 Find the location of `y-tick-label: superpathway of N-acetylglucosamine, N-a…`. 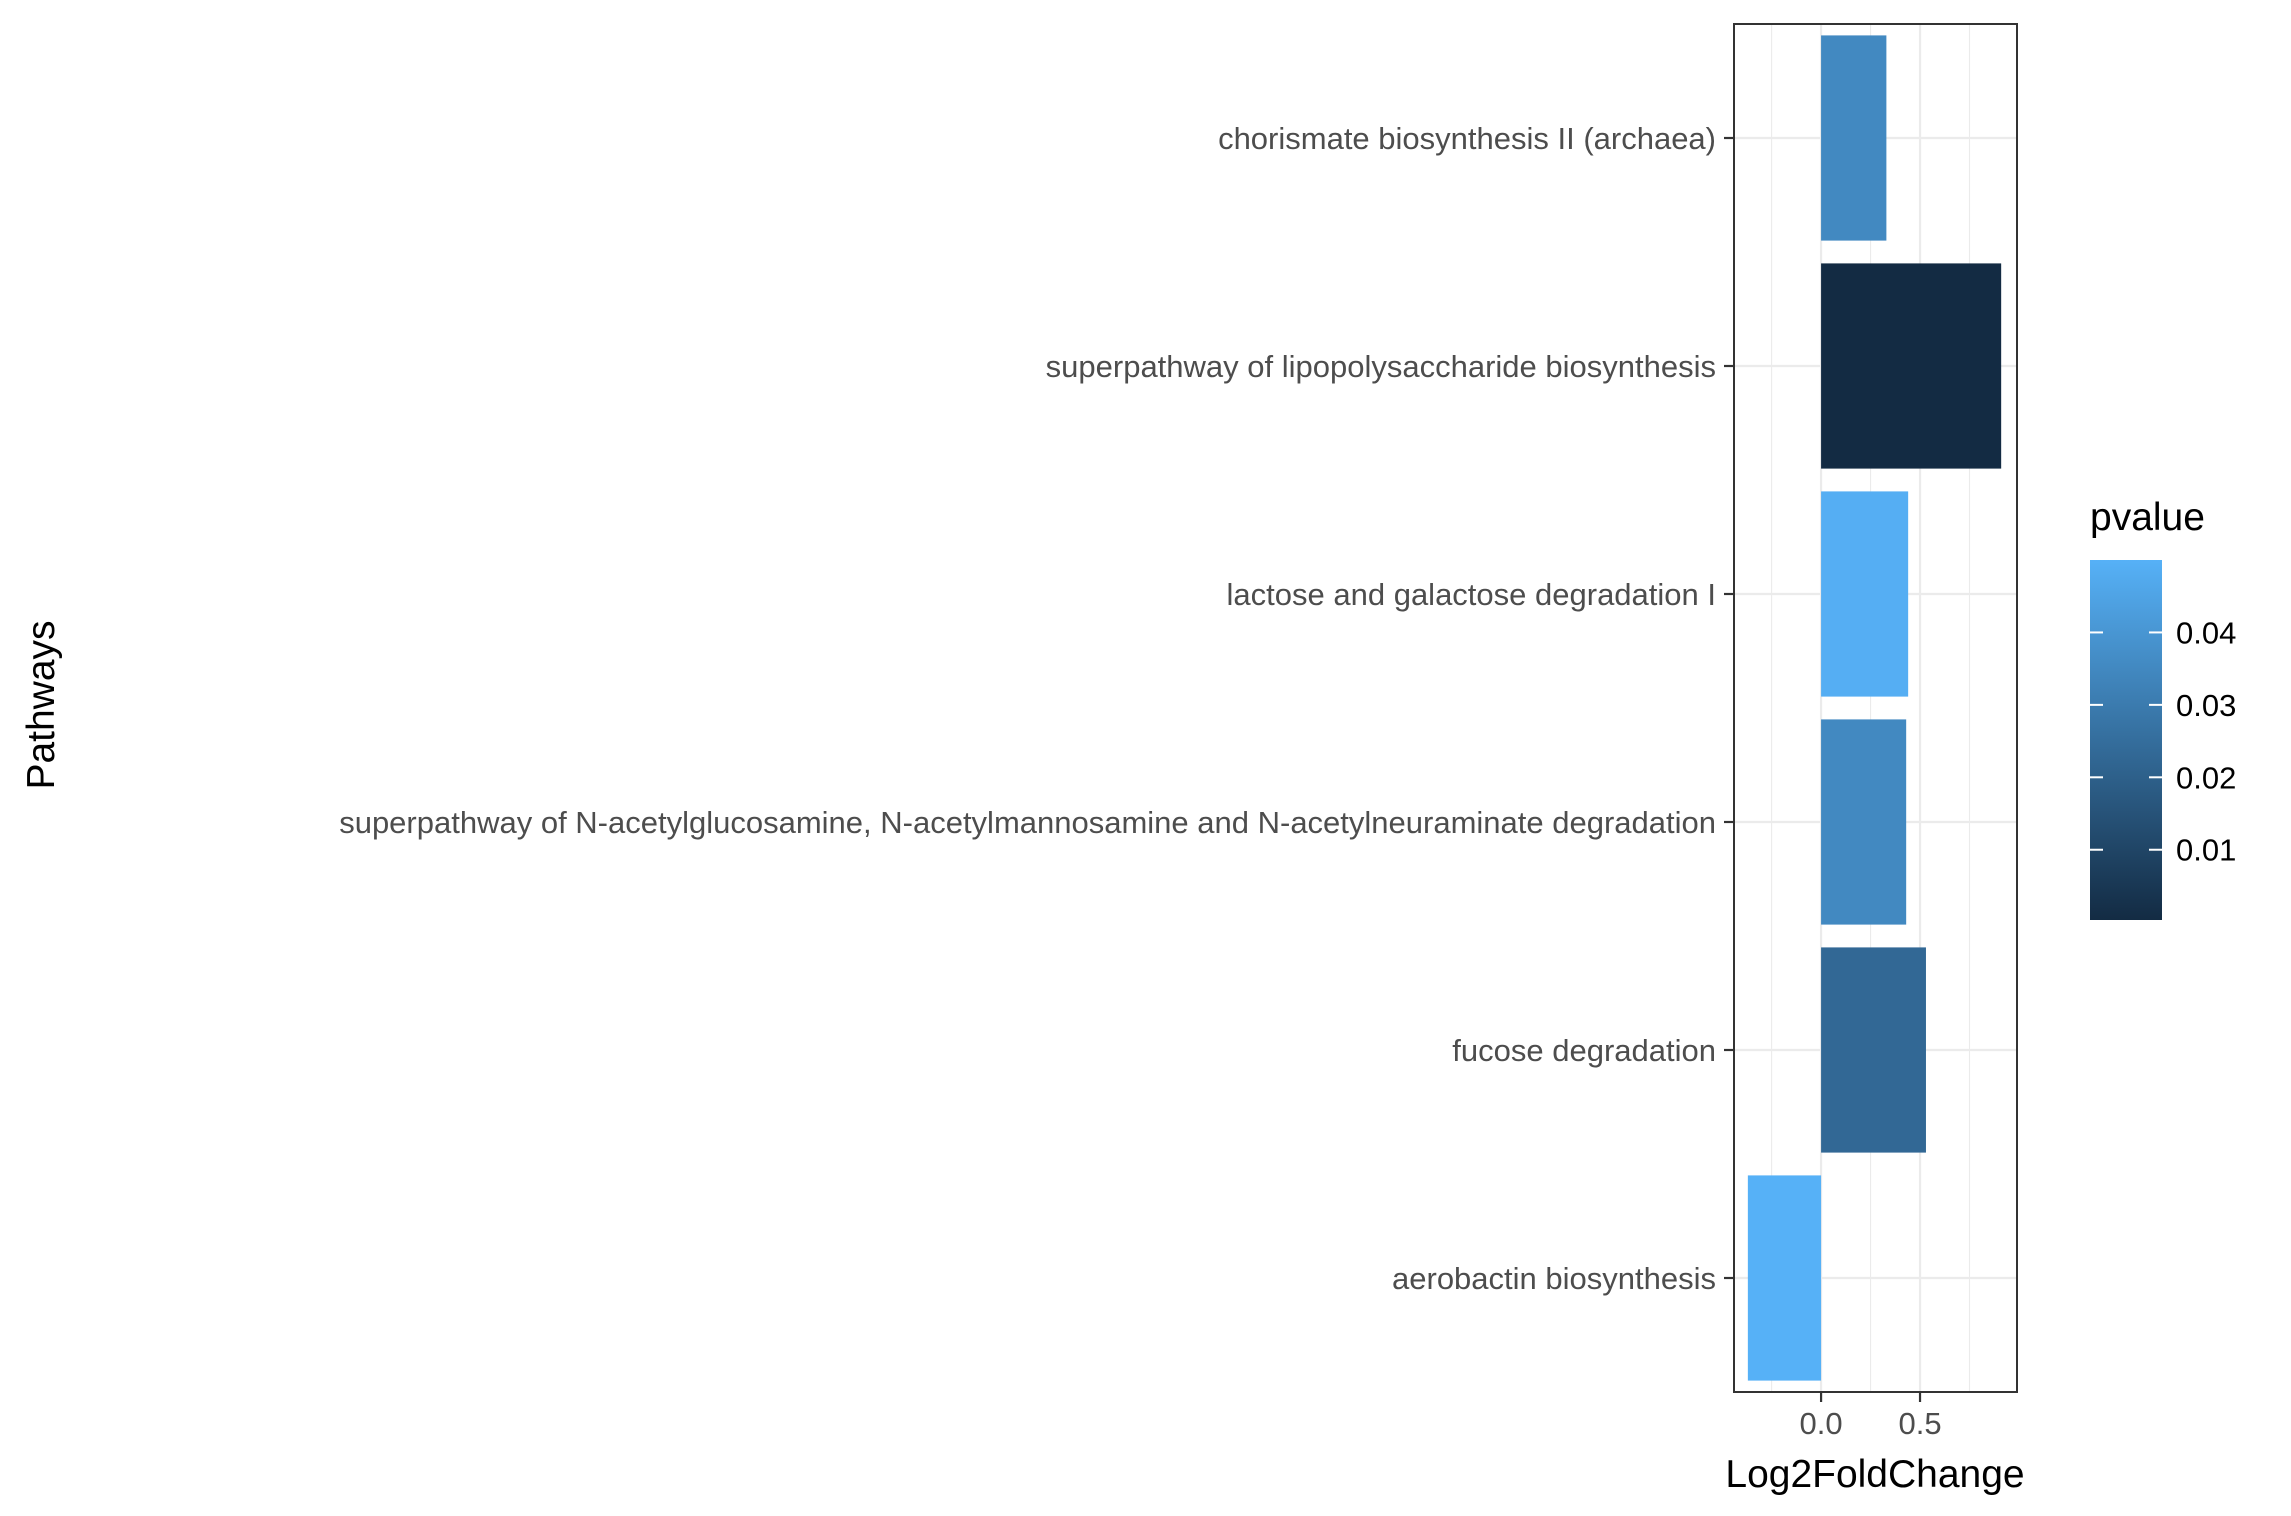

y-tick-label: superpathway of N-acetylglucosamine, N-a… is located at coordinates (1027, 822).